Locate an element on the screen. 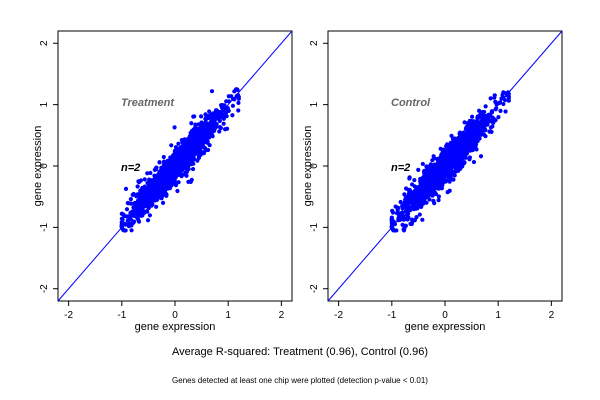  y-axis-ticks: -2 -1 0 1 2 is located at coordinates (48, 166).